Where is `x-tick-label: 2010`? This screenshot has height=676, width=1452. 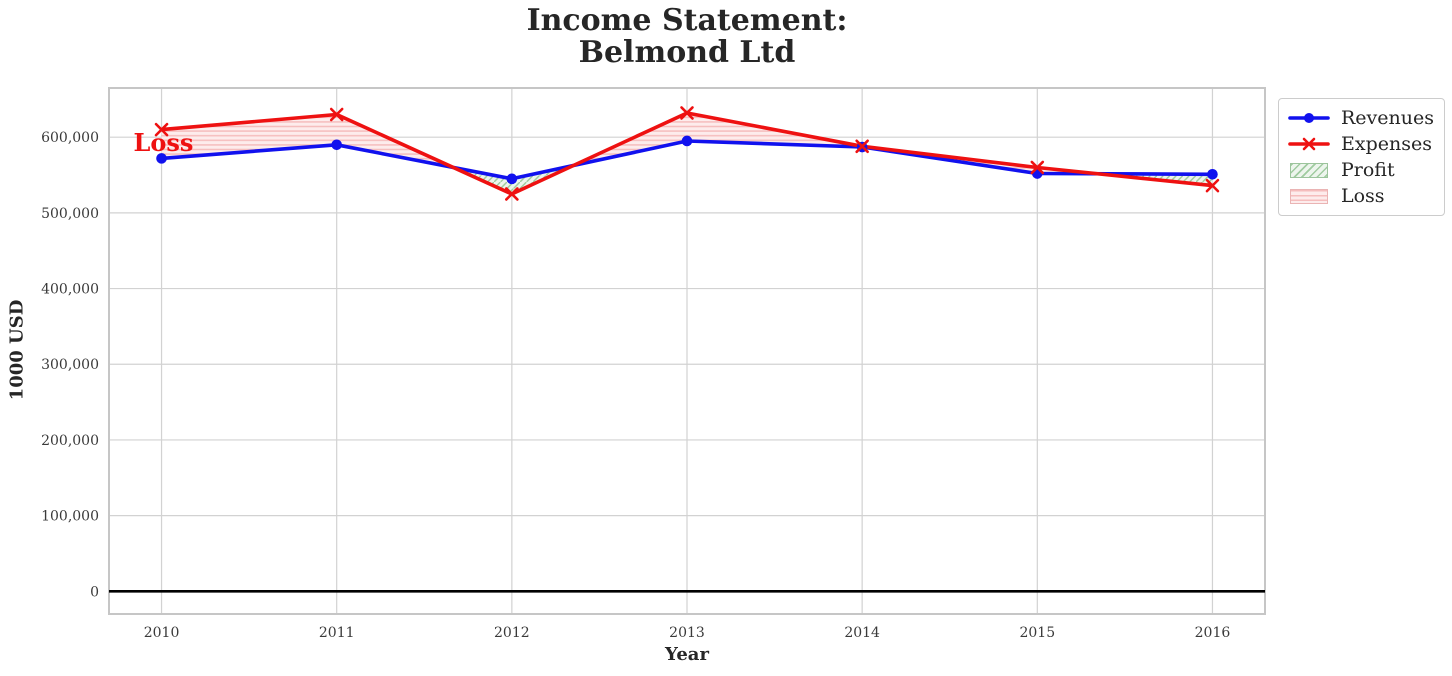
x-tick-label: 2010 is located at coordinates (162, 633).